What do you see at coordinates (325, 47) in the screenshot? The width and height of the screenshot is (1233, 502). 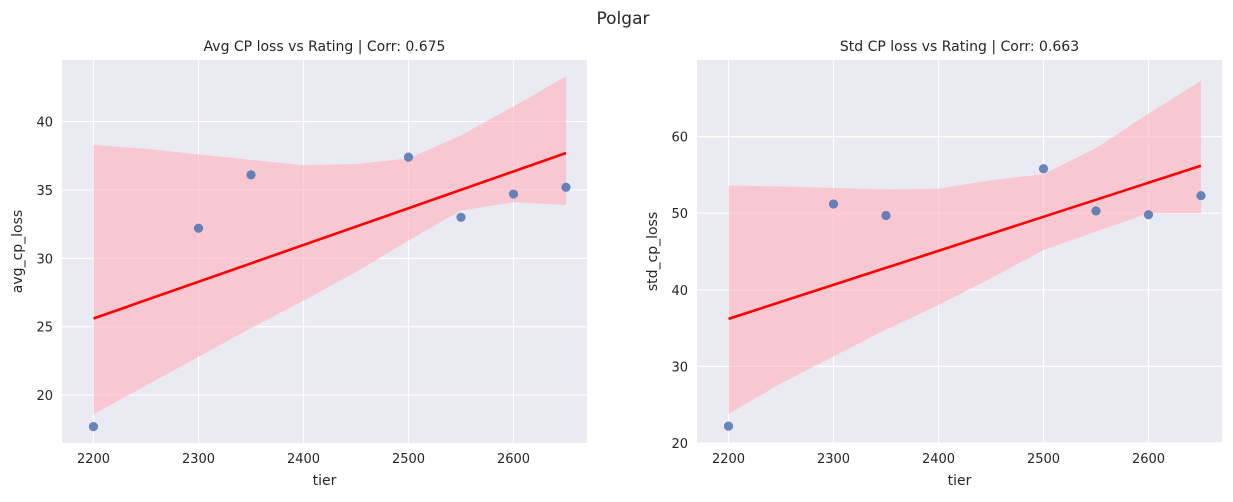 I see `chart-title: Avg CP loss vs Rating | Corr: 0.675` at bounding box center [325, 47].